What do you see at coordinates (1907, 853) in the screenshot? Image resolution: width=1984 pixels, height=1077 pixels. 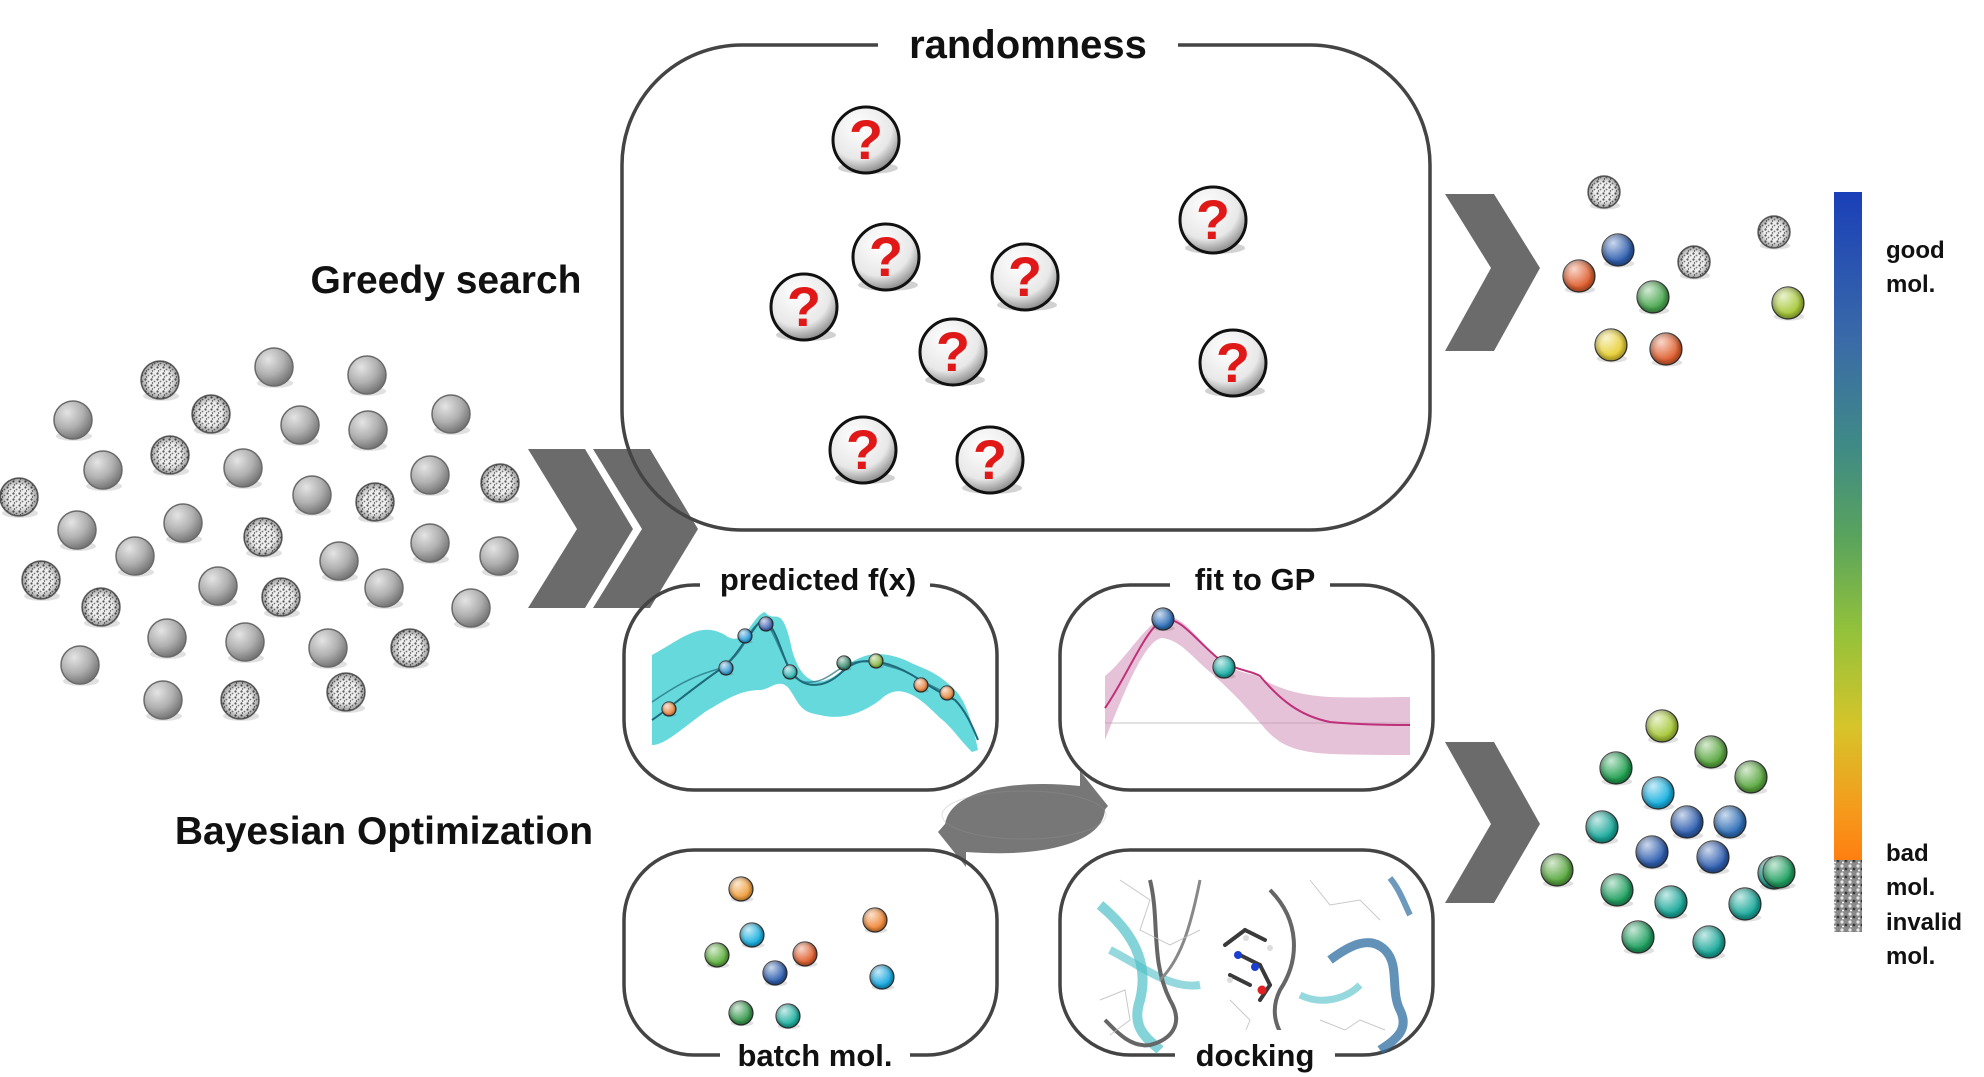 I see `bad-label: bad` at bounding box center [1907, 853].